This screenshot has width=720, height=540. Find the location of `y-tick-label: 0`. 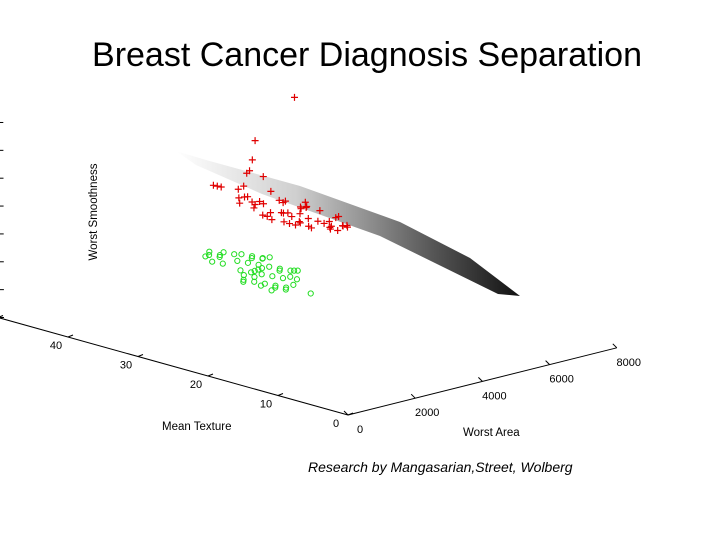

y-tick-label: 0 is located at coordinates (360, 430).